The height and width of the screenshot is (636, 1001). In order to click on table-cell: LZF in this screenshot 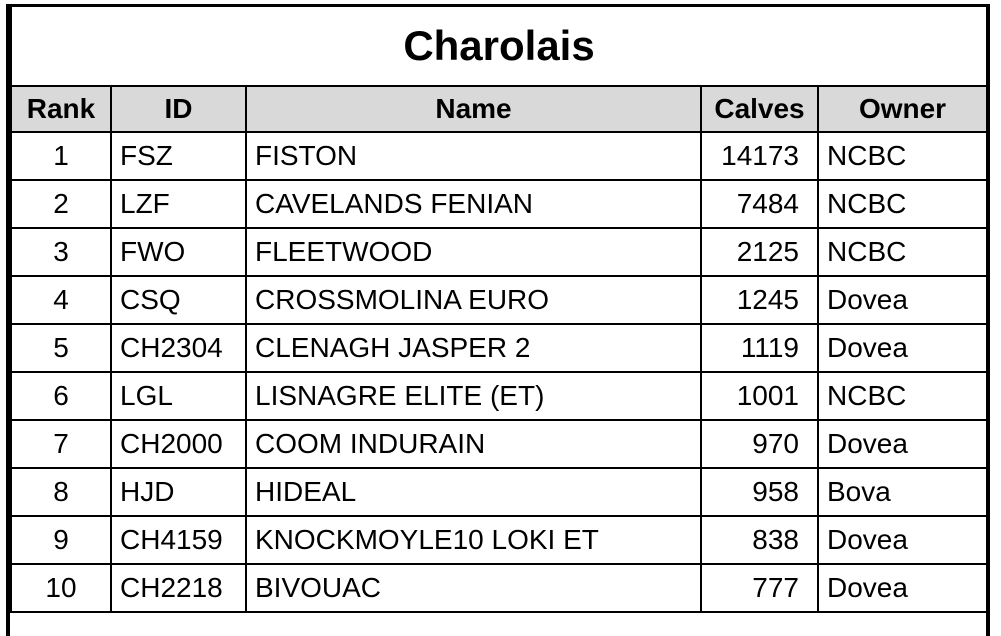, I will do `click(178, 204)`.